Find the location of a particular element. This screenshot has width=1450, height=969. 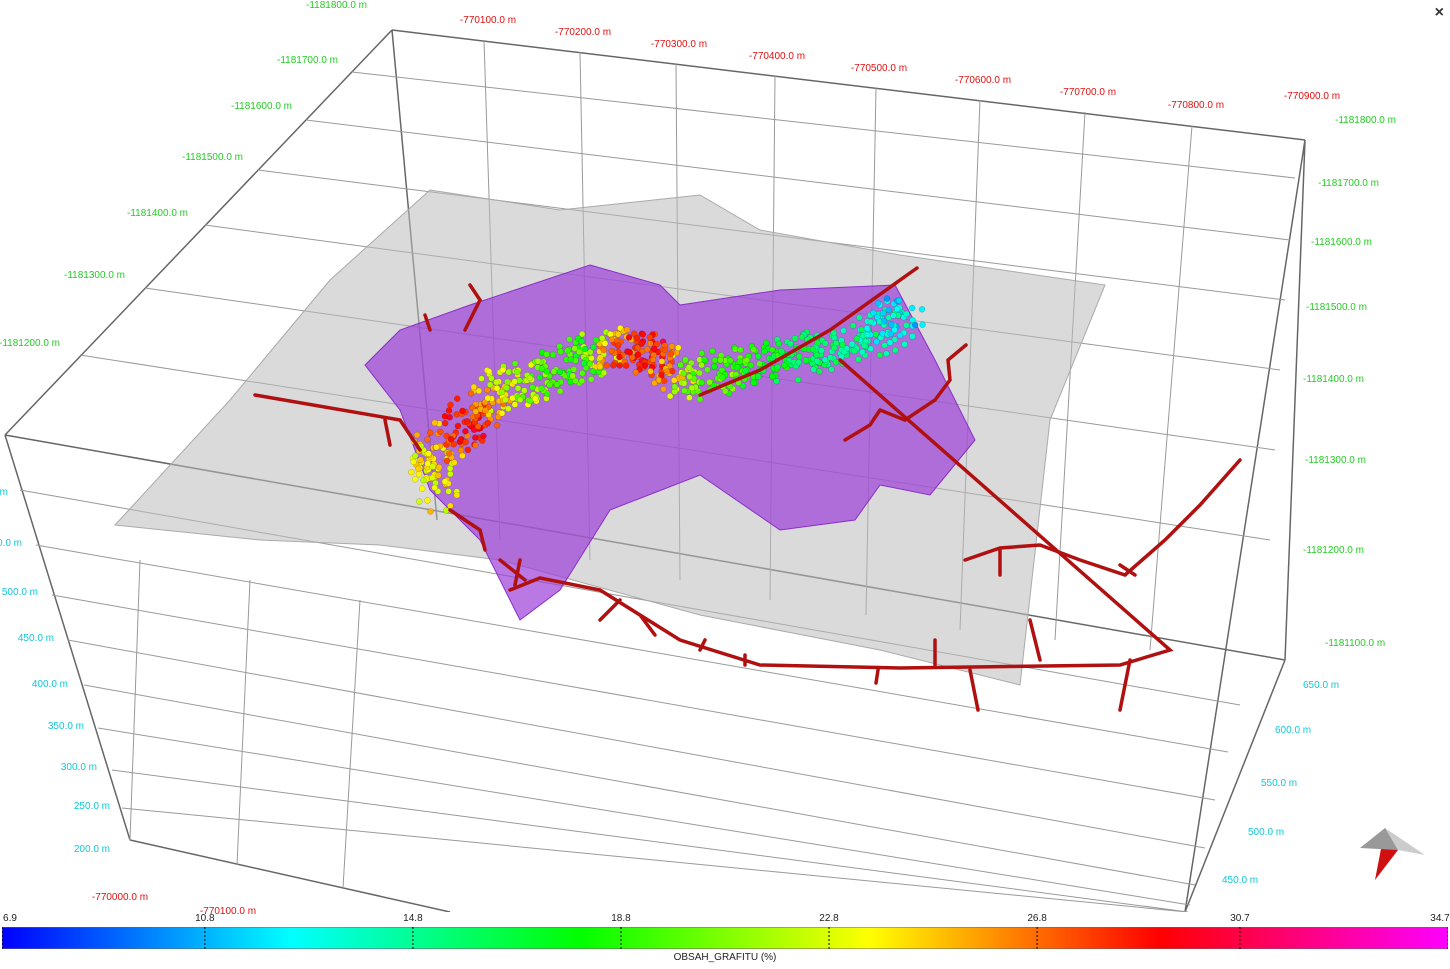

x-label: -770000.0 m is located at coordinates (120, 897).